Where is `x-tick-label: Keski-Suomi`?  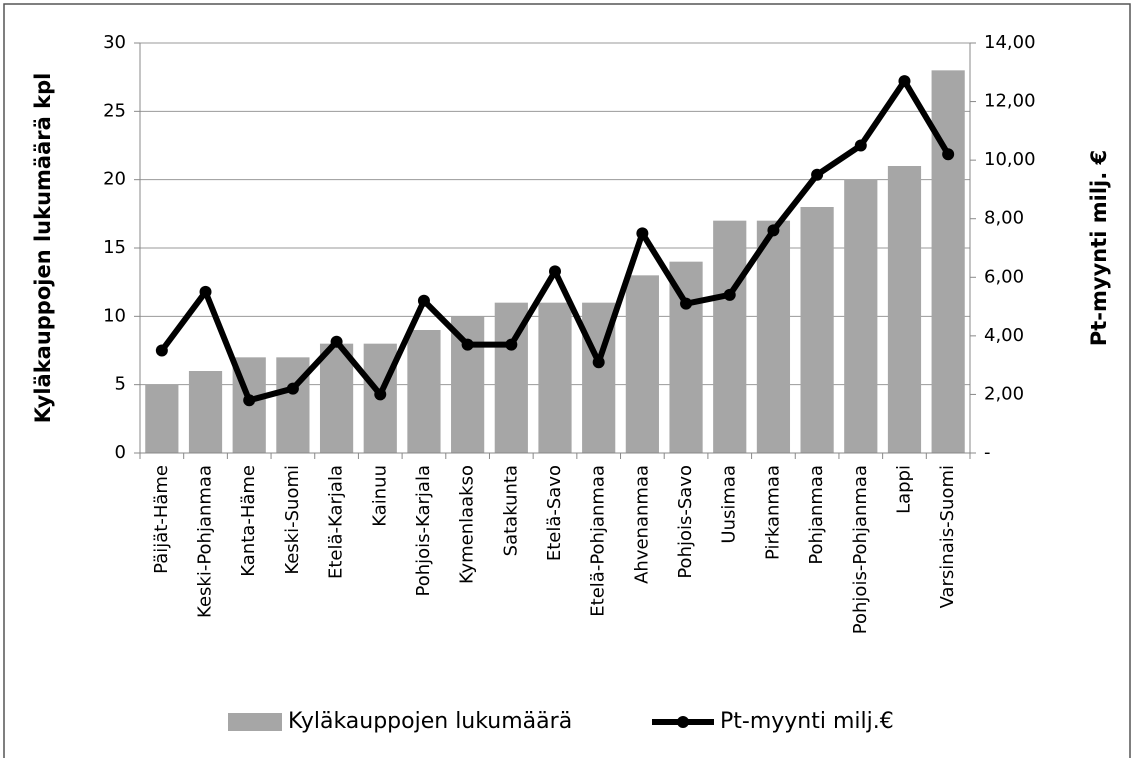 x-tick-label: Keski-Suomi is located at coordinates (292, 520).